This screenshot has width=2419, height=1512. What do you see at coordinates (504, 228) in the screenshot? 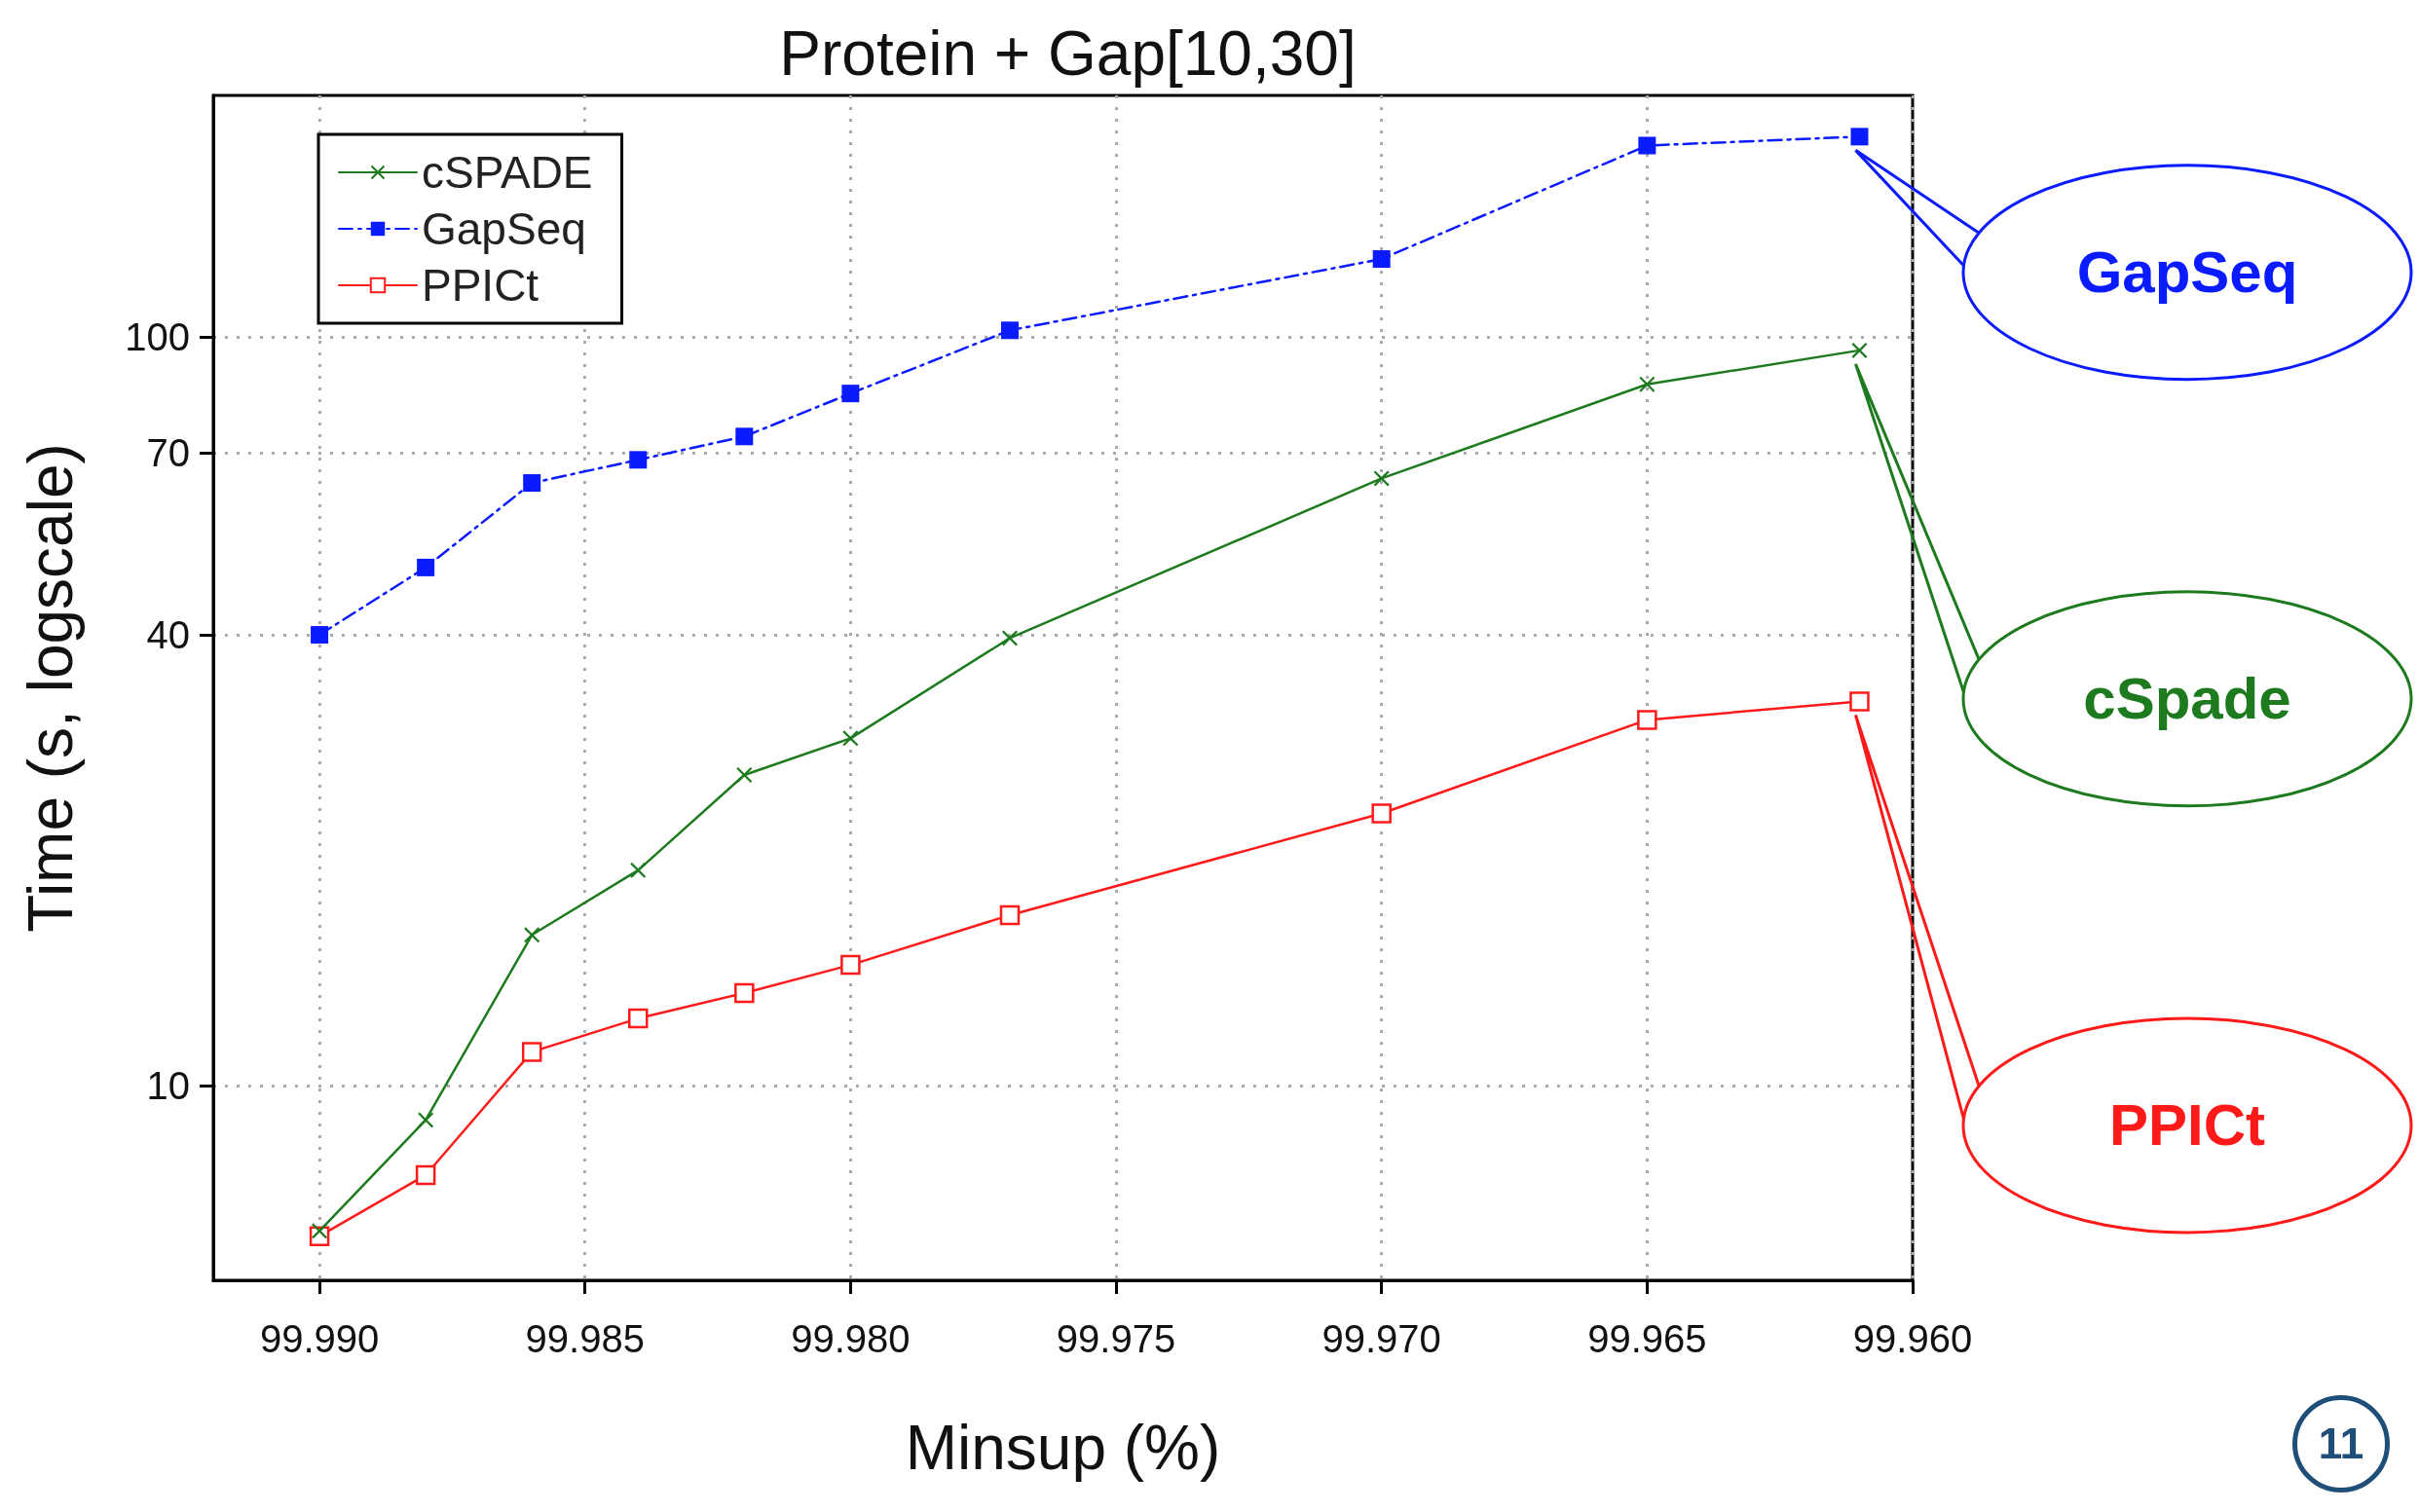
I see `legend-label: GapSeq` at bounding box center [504, 228].